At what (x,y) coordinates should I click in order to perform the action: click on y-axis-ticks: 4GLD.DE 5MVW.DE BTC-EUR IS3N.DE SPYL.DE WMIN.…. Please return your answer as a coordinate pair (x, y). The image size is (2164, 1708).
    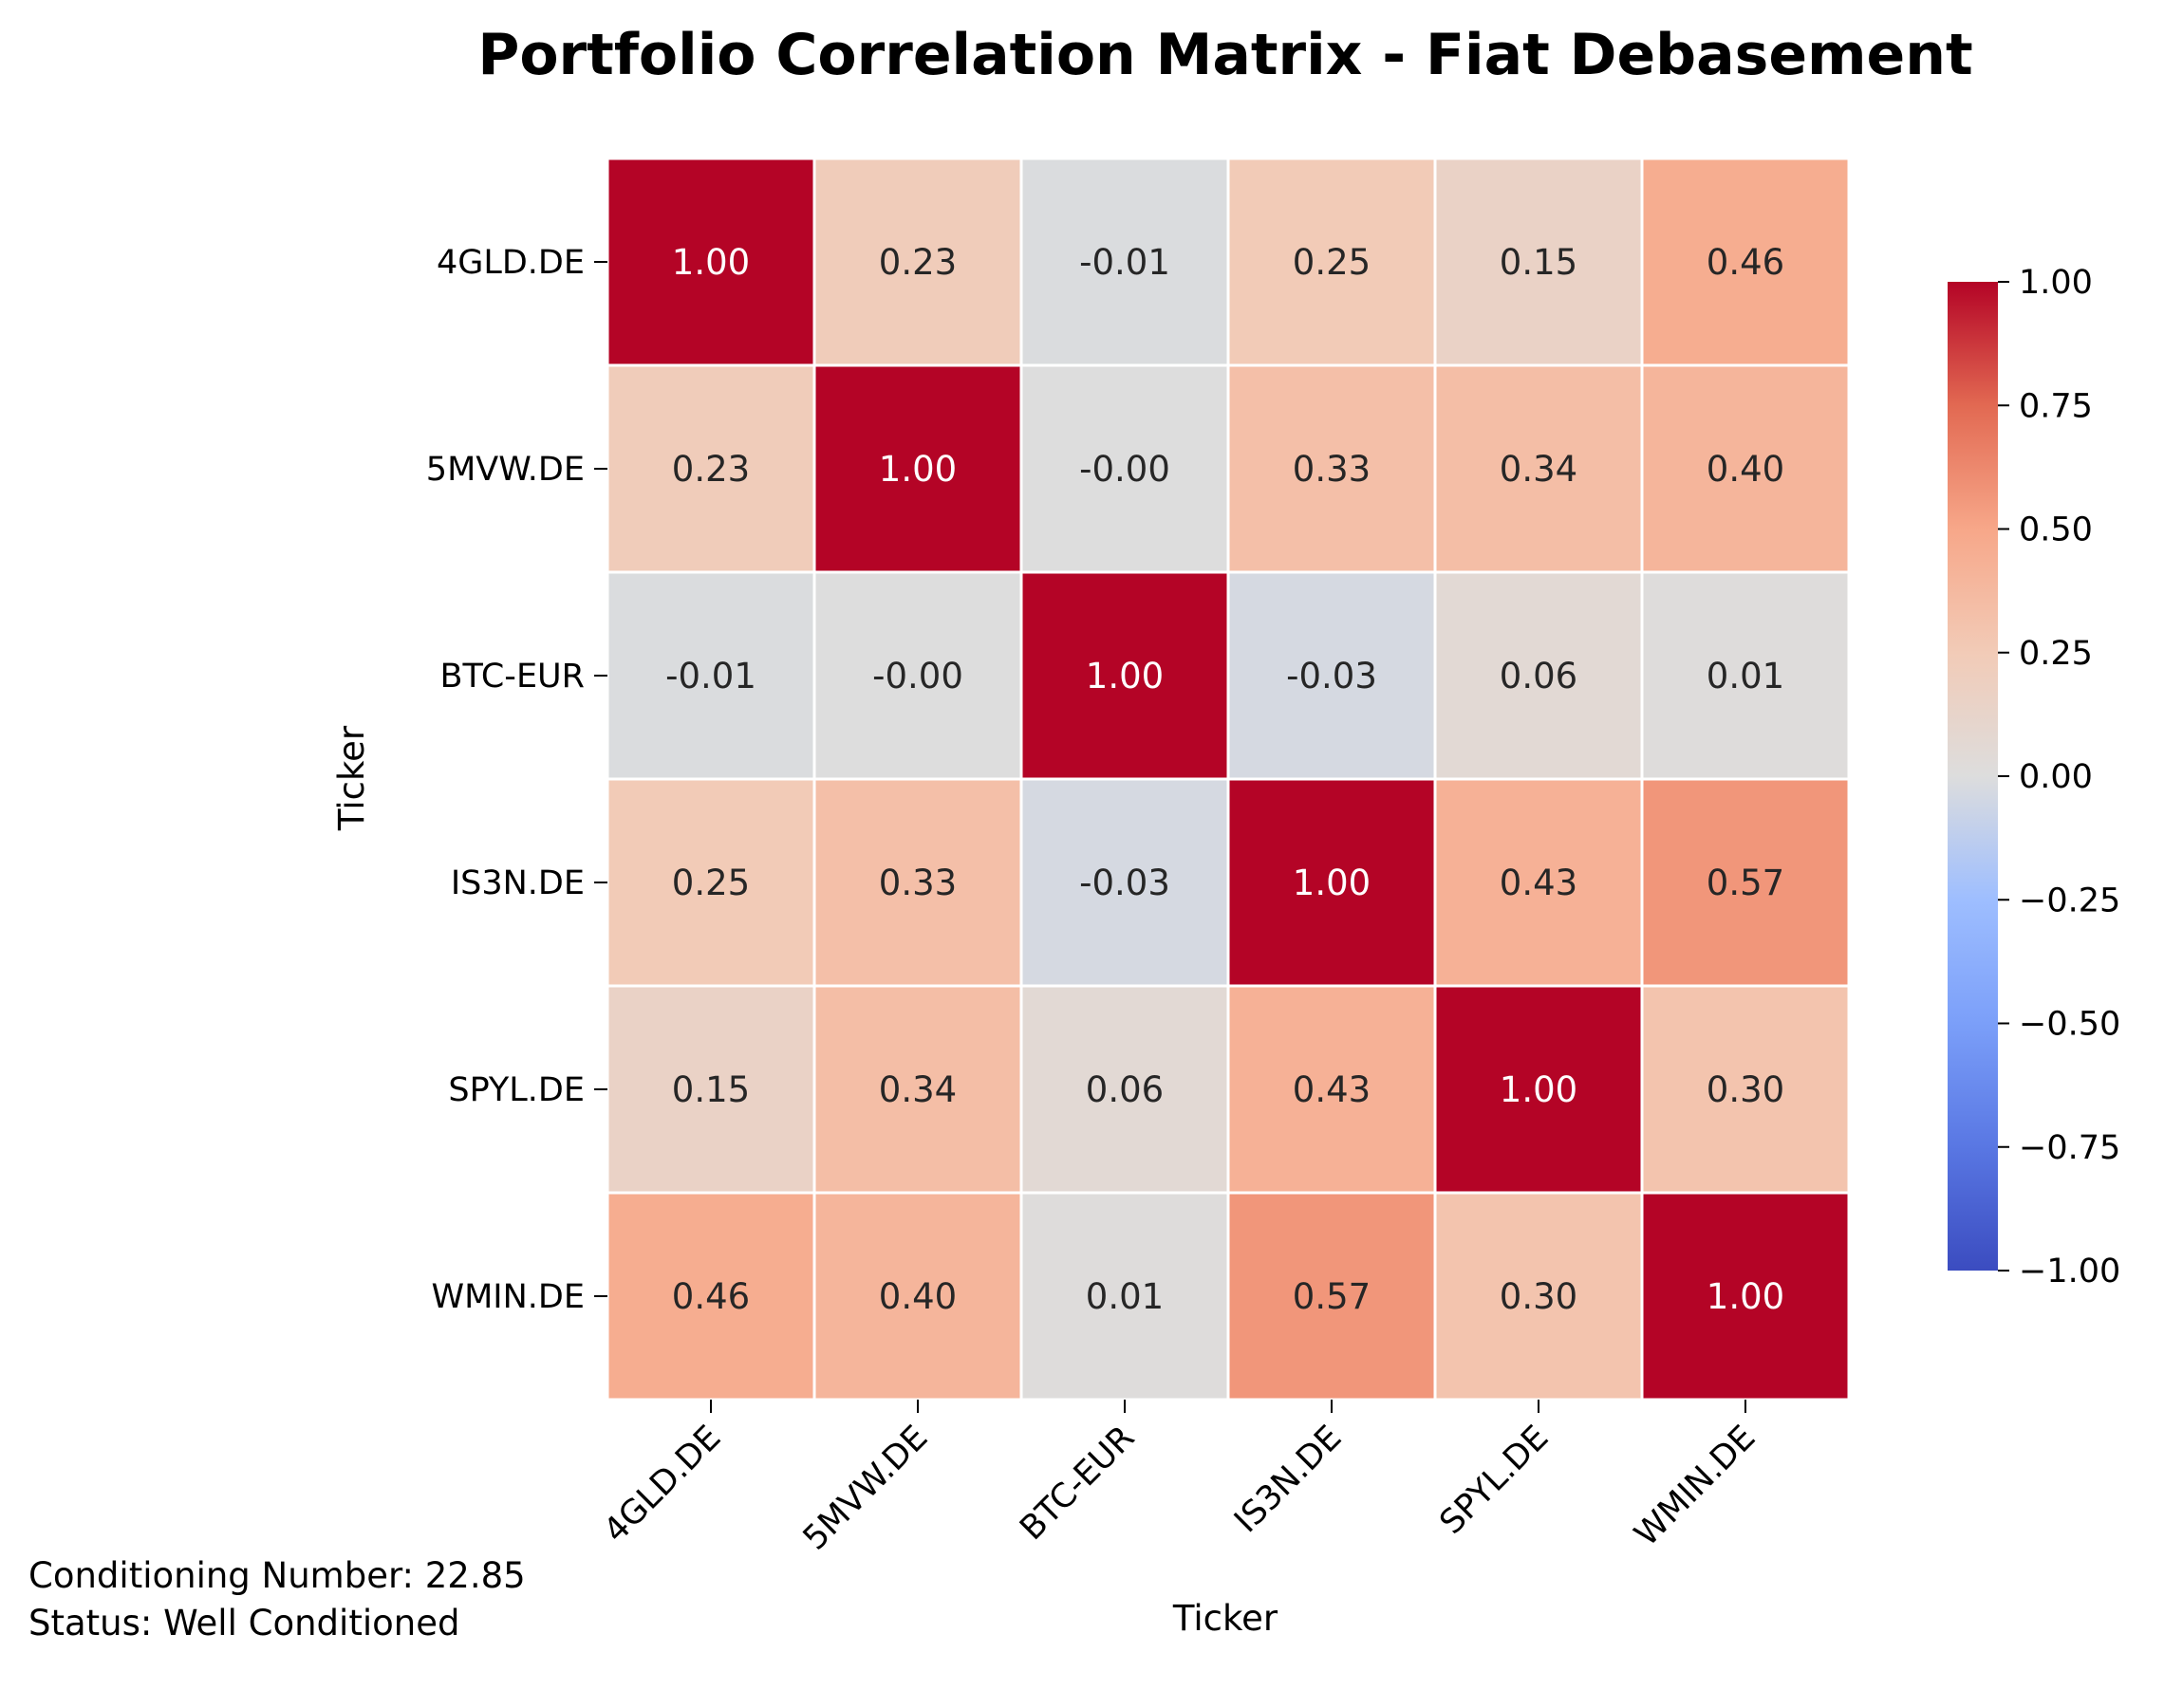
    Looking at the image, I should click on (516, 780).